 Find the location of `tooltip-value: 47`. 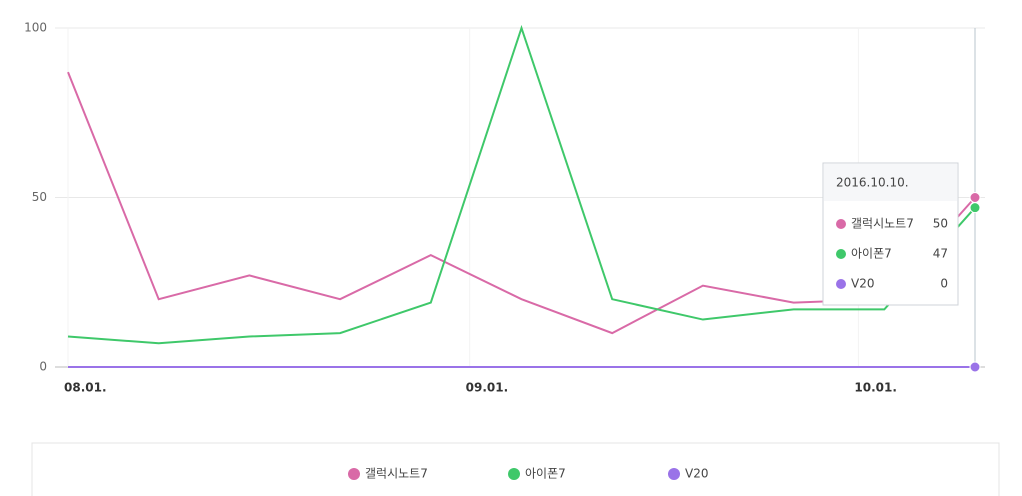

tooltip-value: 47 is located at coordinates (940, 254).